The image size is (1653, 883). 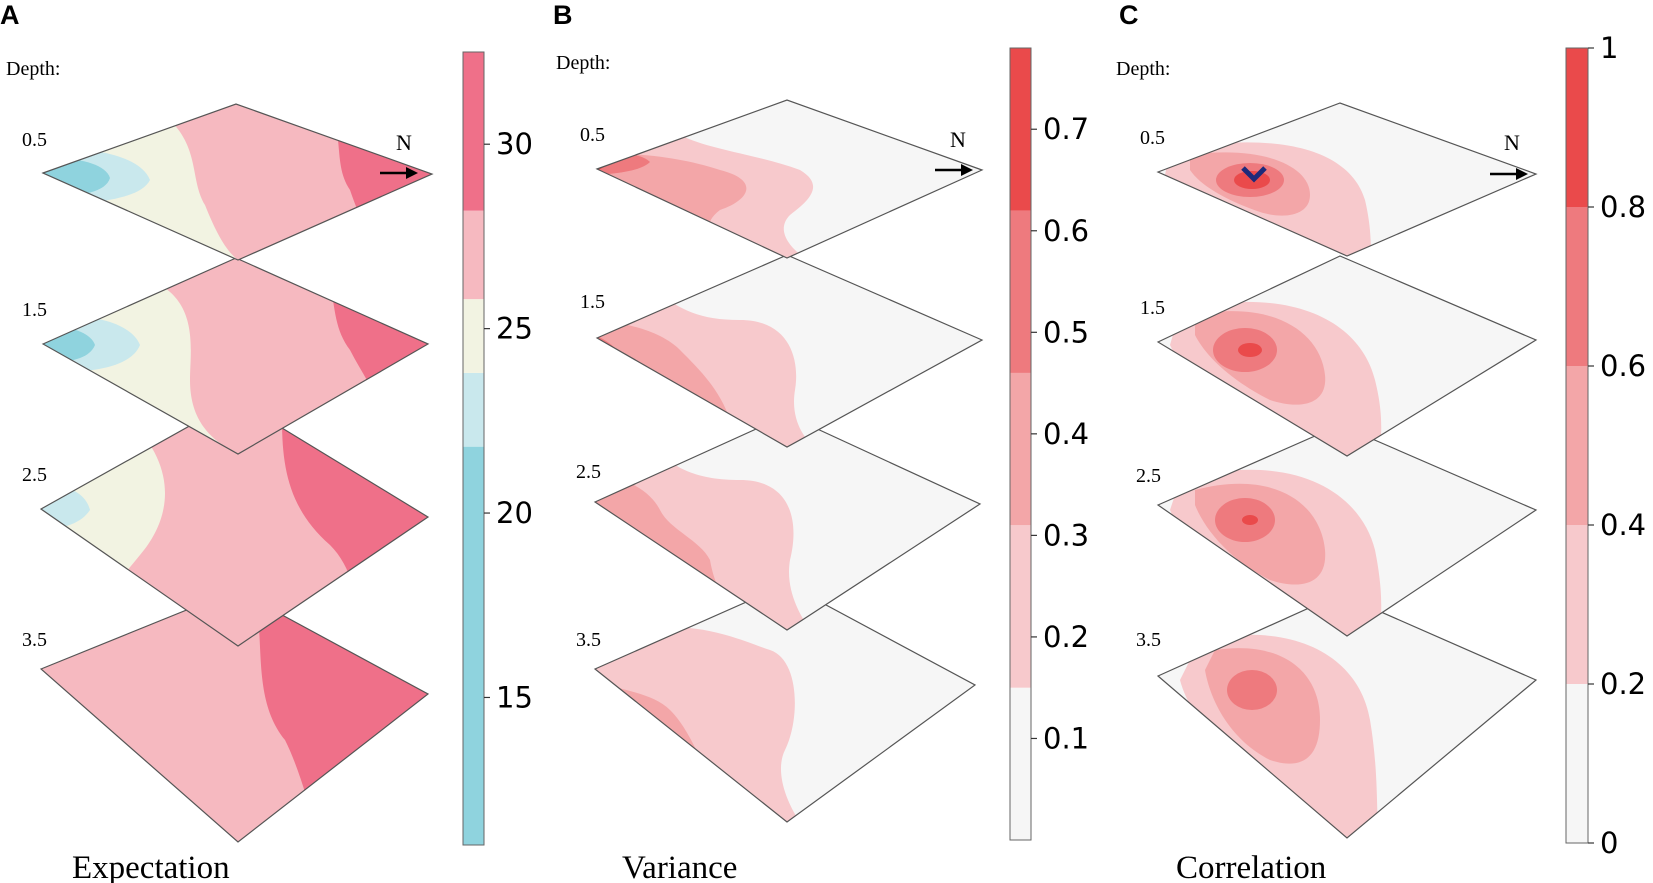 What do you see at coordinates (1143, 69) in the screenshot?
I see `panel-c-depth-title: Depth:` at bounding box center [1143, 69].